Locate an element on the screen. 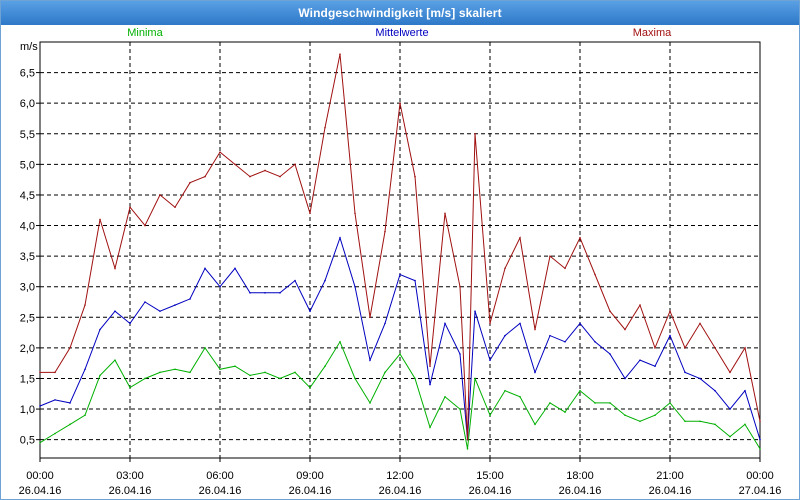 This screenshot has width=800, height=500. y-tick-label: 6,0 is located at coordinates (27, 104).